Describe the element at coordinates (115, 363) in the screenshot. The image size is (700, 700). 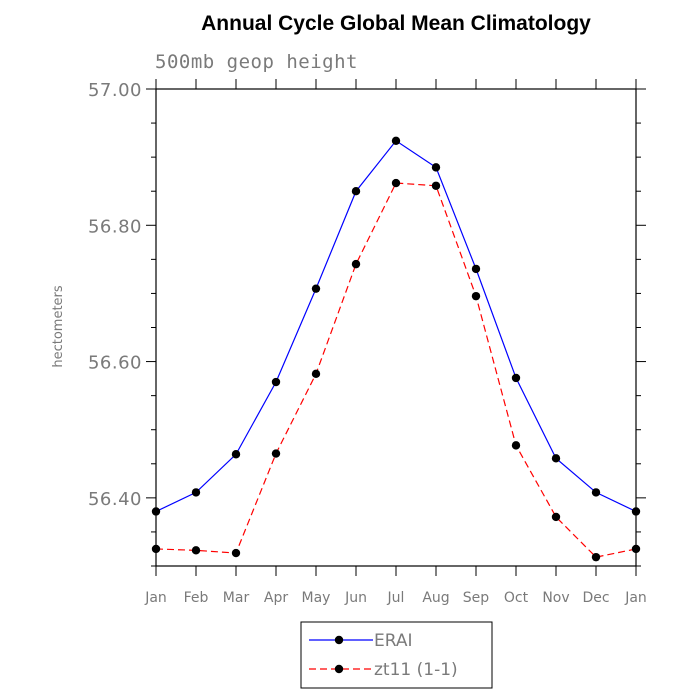
I see `y-tick-label: 56.60` at that location.